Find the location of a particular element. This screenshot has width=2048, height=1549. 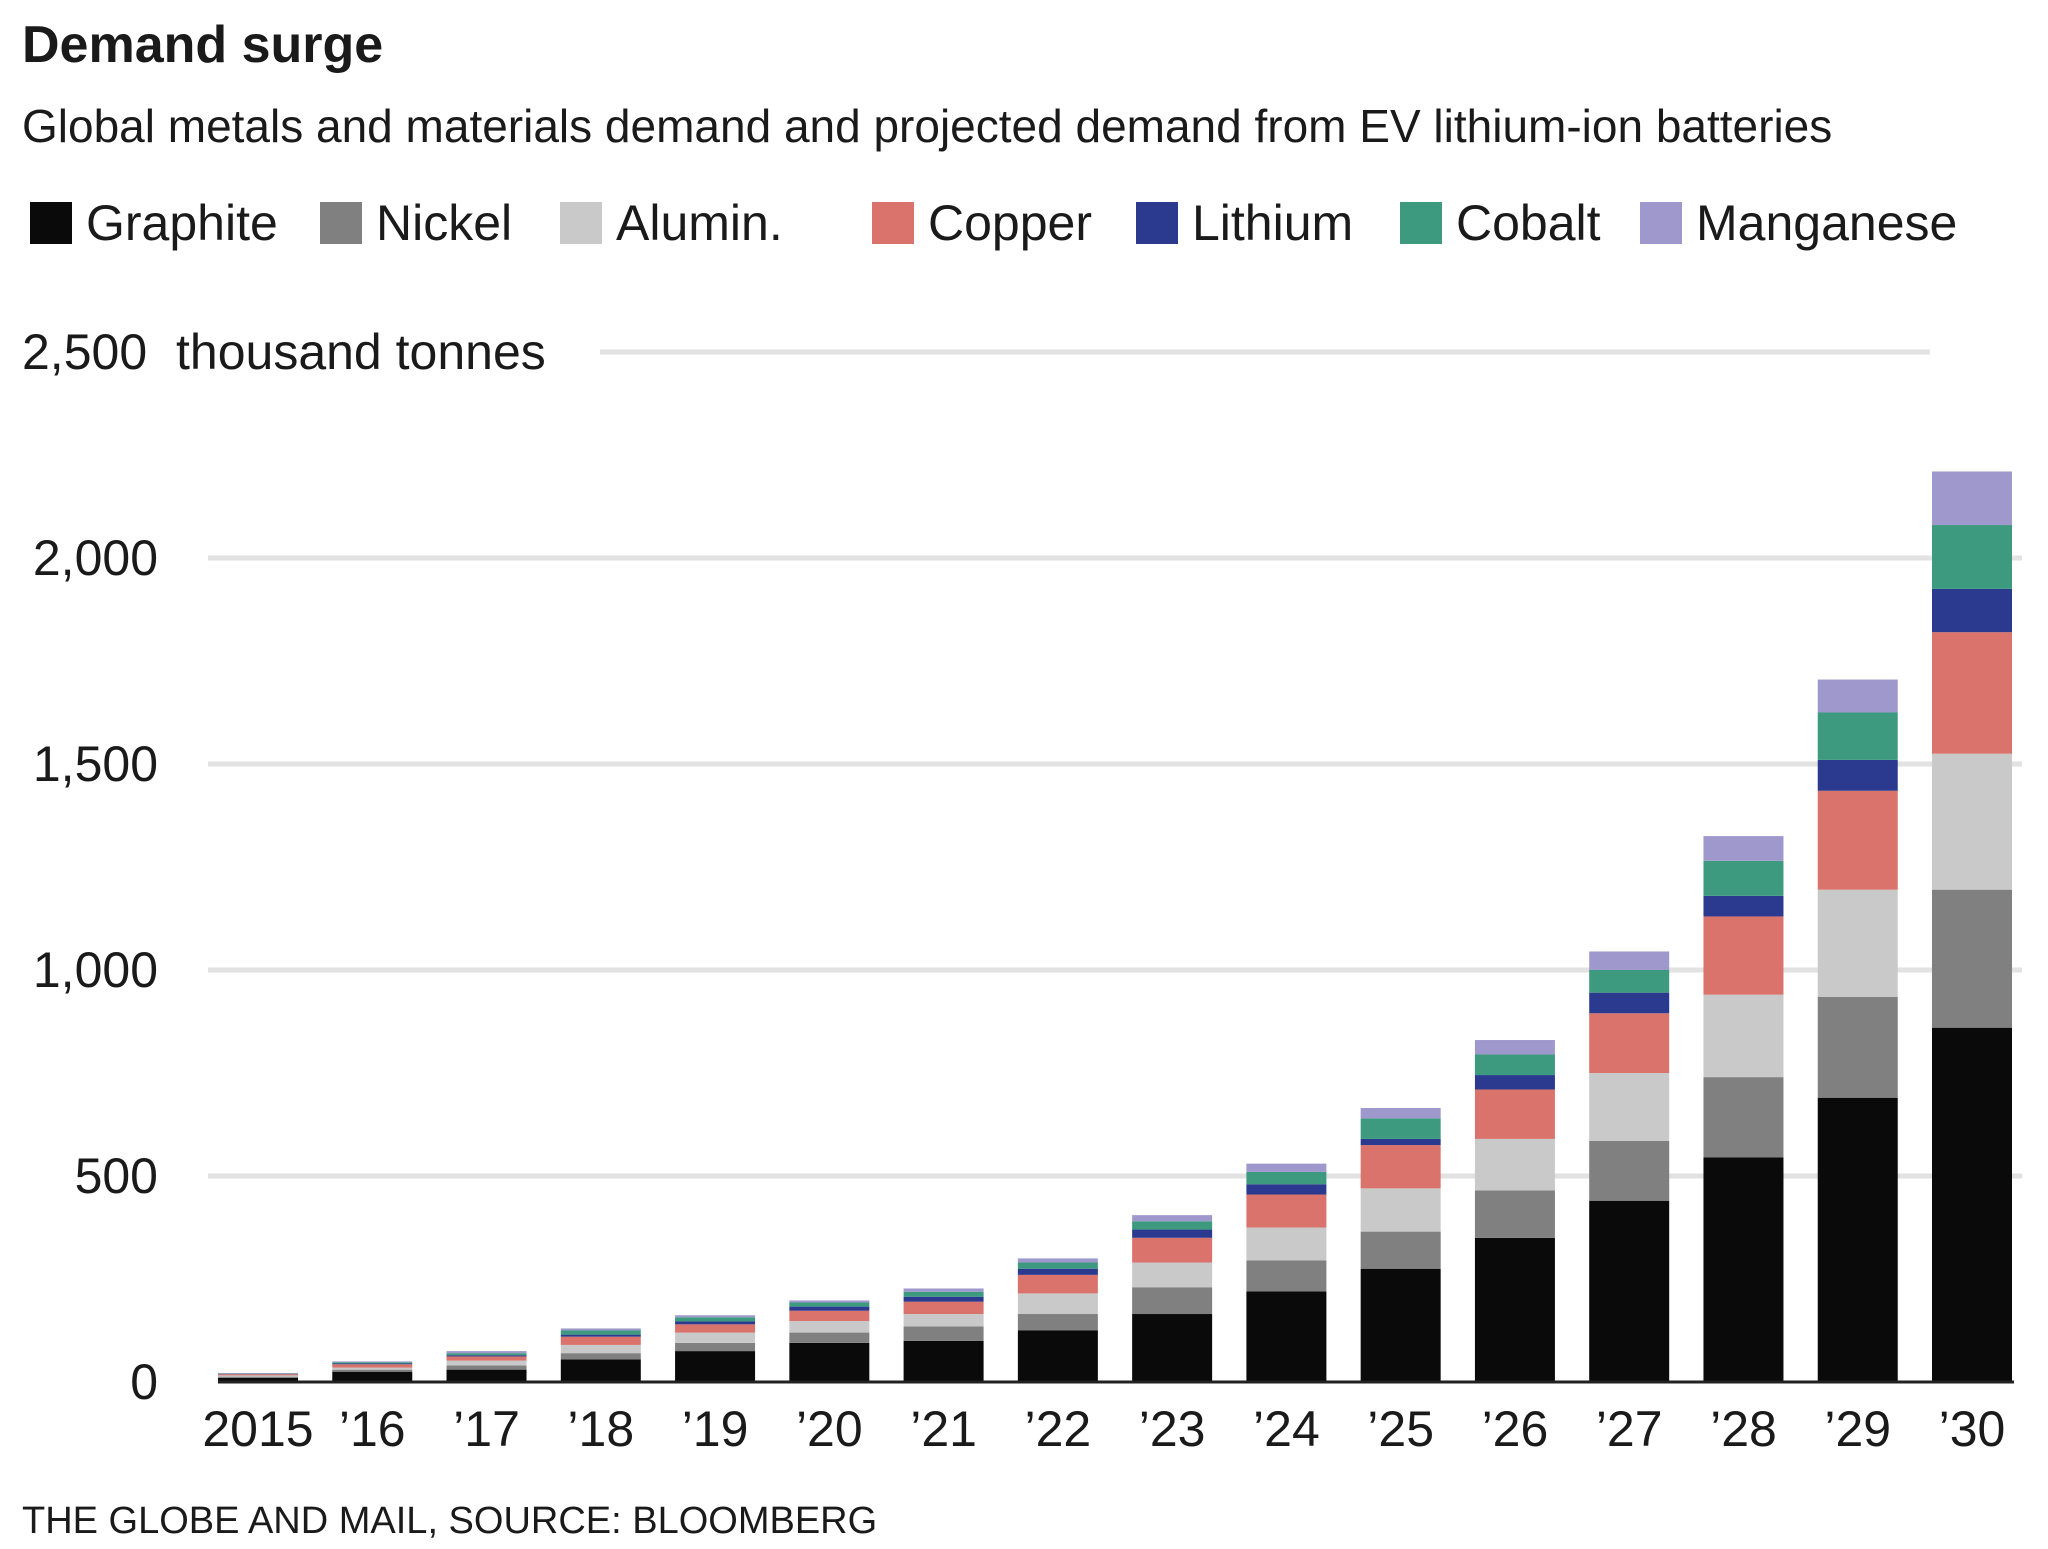

legend-item-graphite: Graphite is located at coordinates (154, 223).